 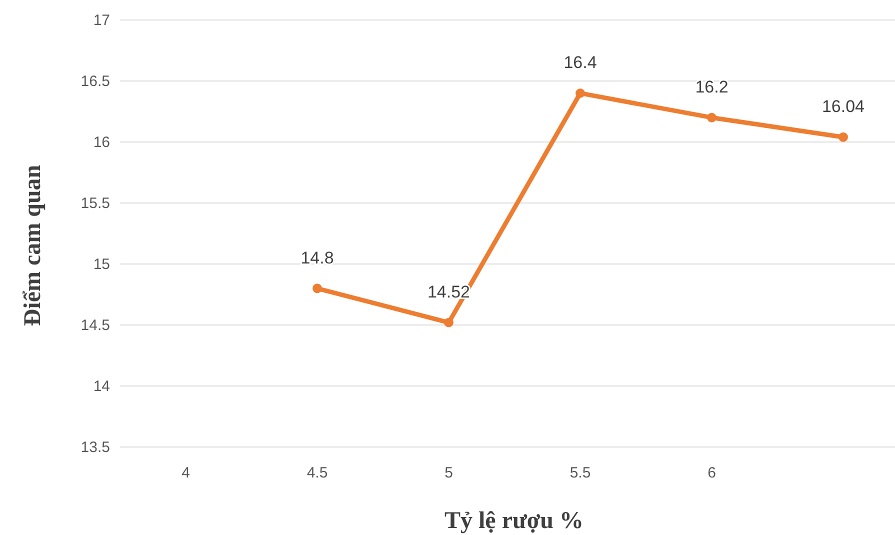 What do you see at coordinates (33, 245) in the screenshot?
I see `y-axis-title: Điểm cam quan` at bounding box center [33, 245].